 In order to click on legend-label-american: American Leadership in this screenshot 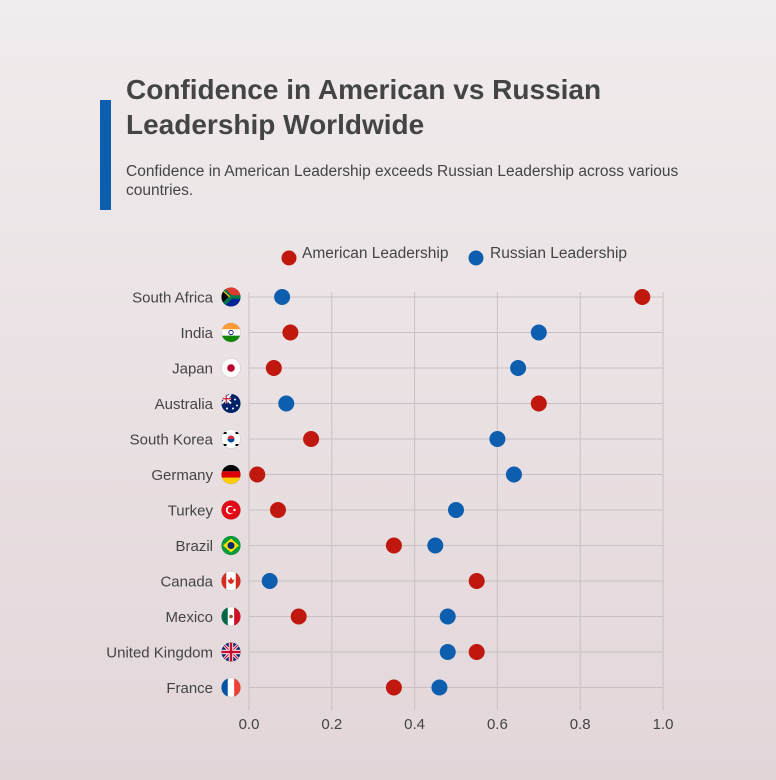, I will do `click(375, 253)`.